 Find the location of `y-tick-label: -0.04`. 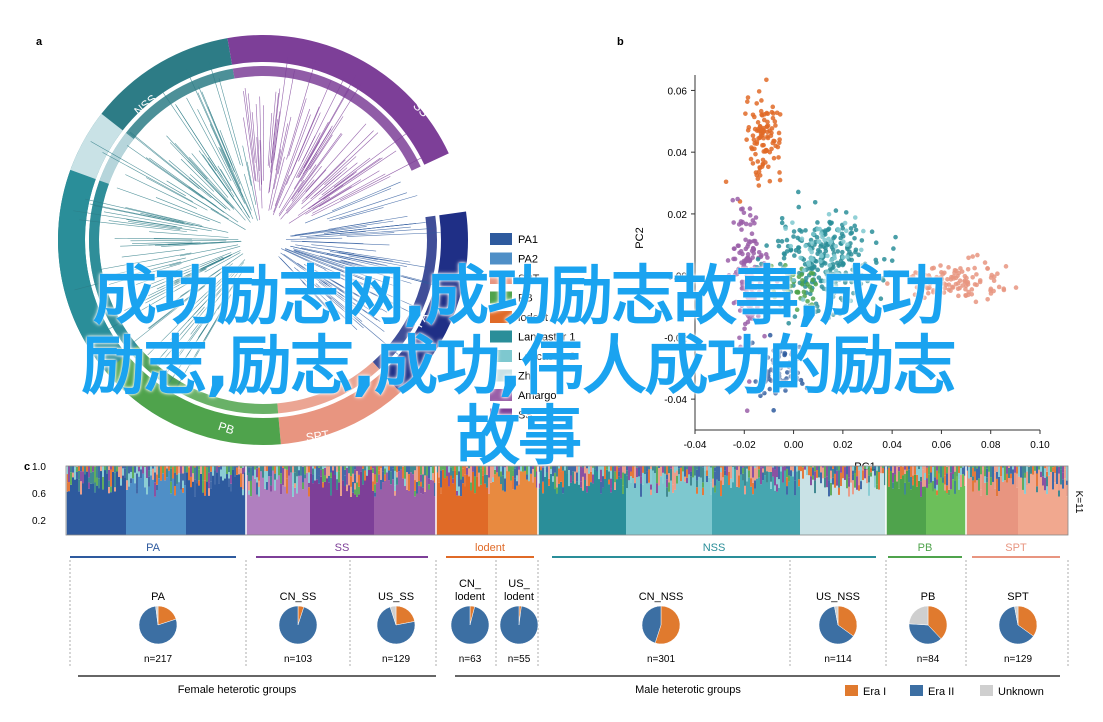

y-tick-label: -0.04 is located at coordinates (675, 400).